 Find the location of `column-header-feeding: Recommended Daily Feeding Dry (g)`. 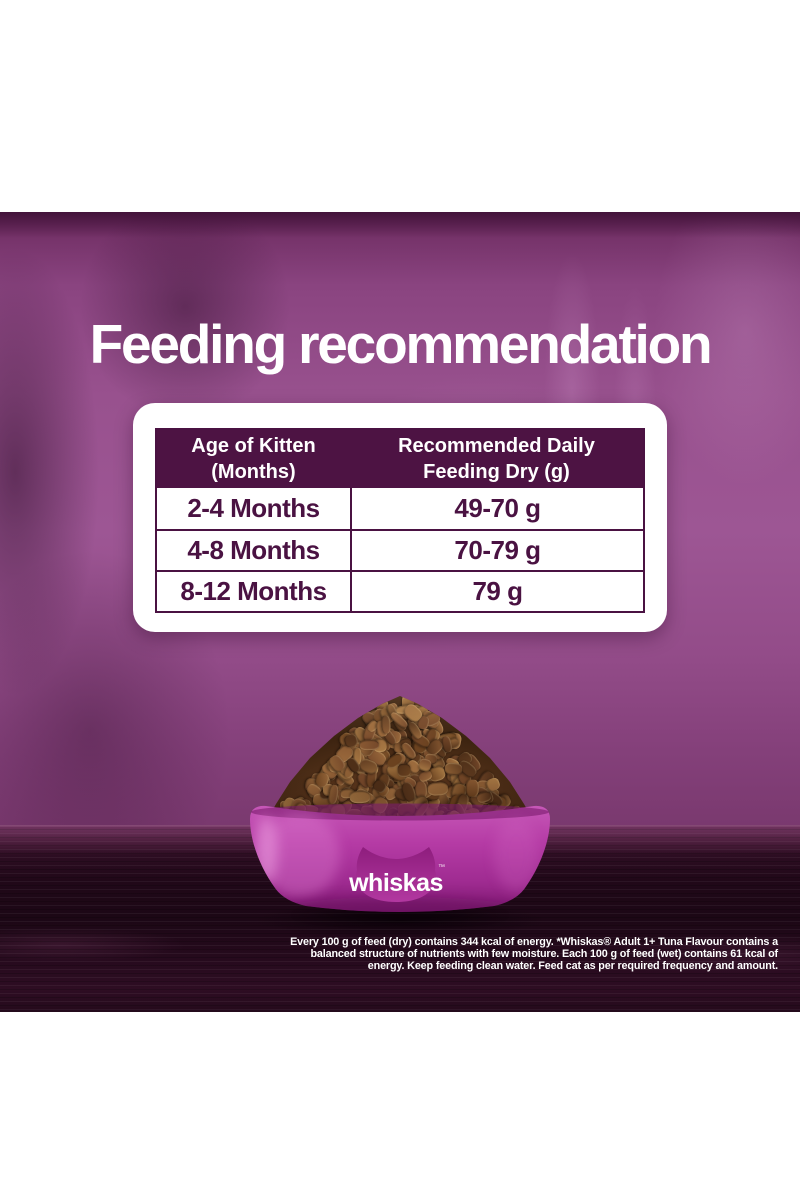

column-header-feeding: Recommended Daily Feeding Dry (g) is located at coordinates (496, 459).